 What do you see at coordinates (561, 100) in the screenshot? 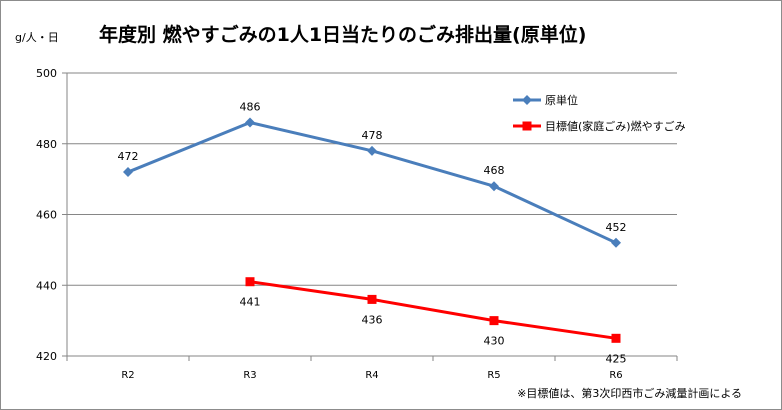
I see `legend-label: 原単位` at bounding box center [561, 100].